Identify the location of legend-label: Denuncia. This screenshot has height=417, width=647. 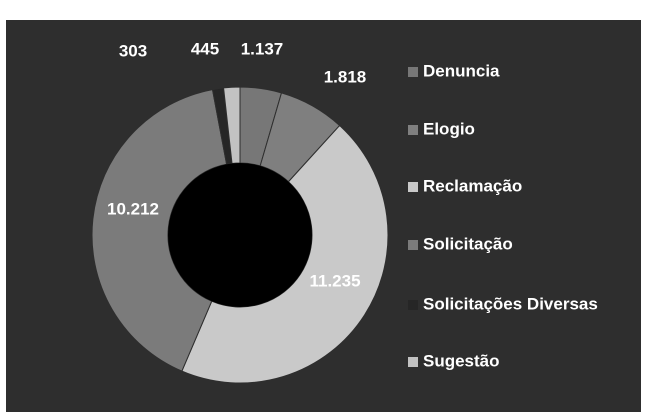
(461, 70).